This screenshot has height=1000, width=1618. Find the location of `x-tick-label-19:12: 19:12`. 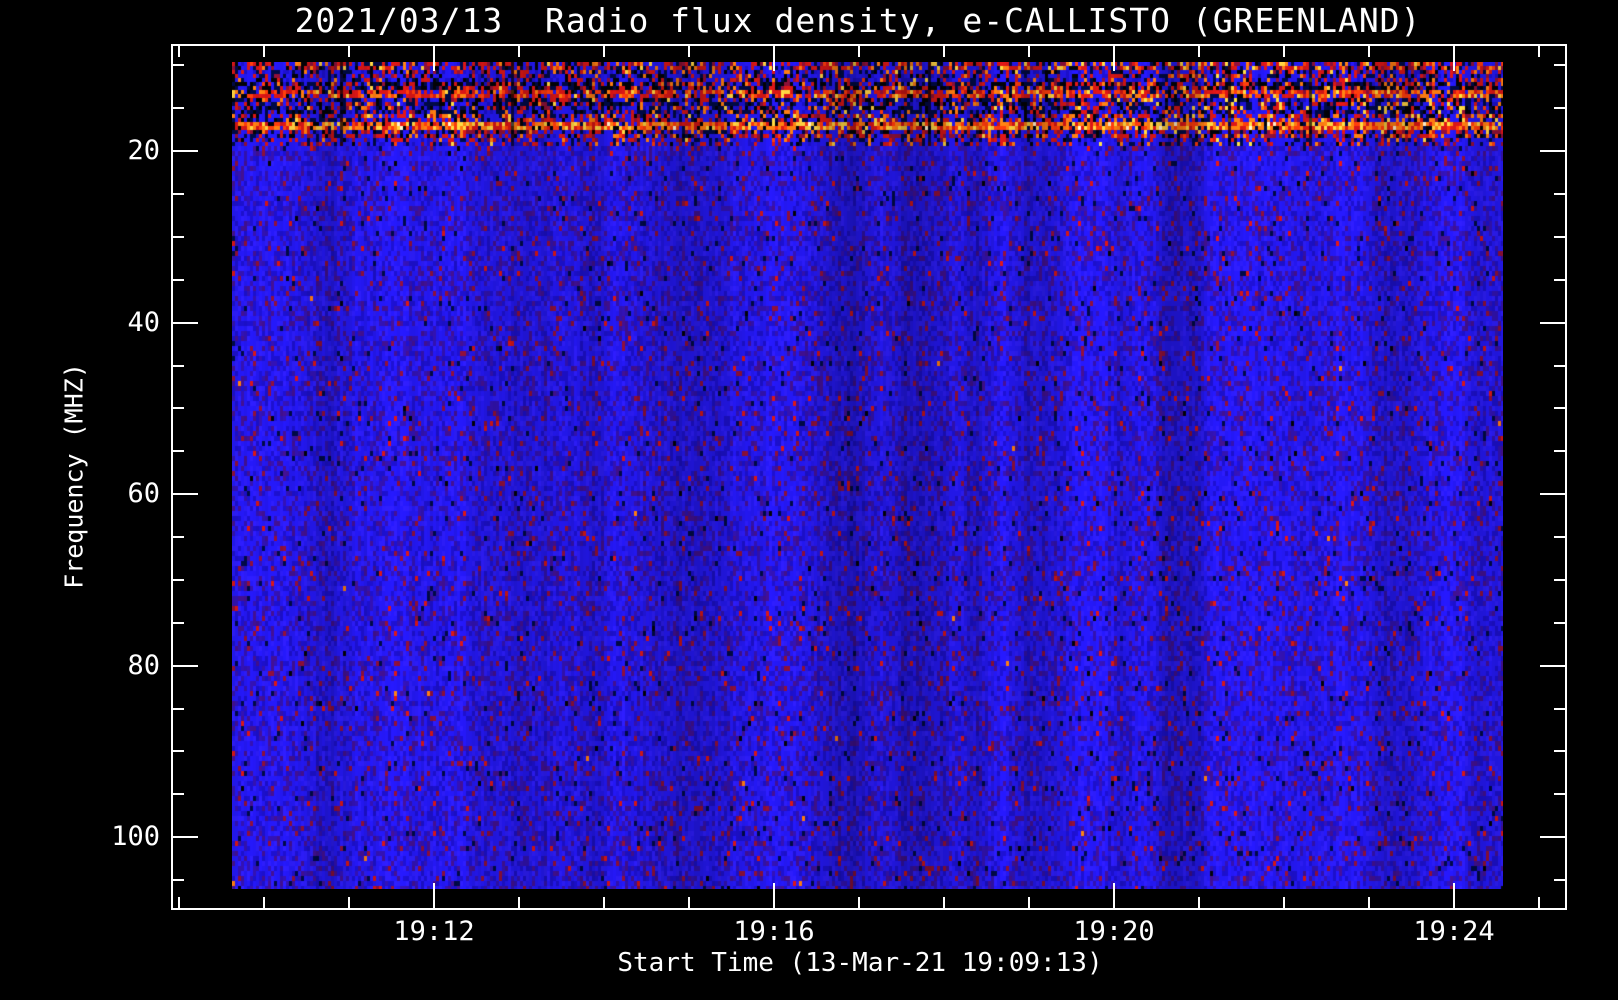

x-tick-label-19:12: 19:12 is located at coordinates (434, 931).